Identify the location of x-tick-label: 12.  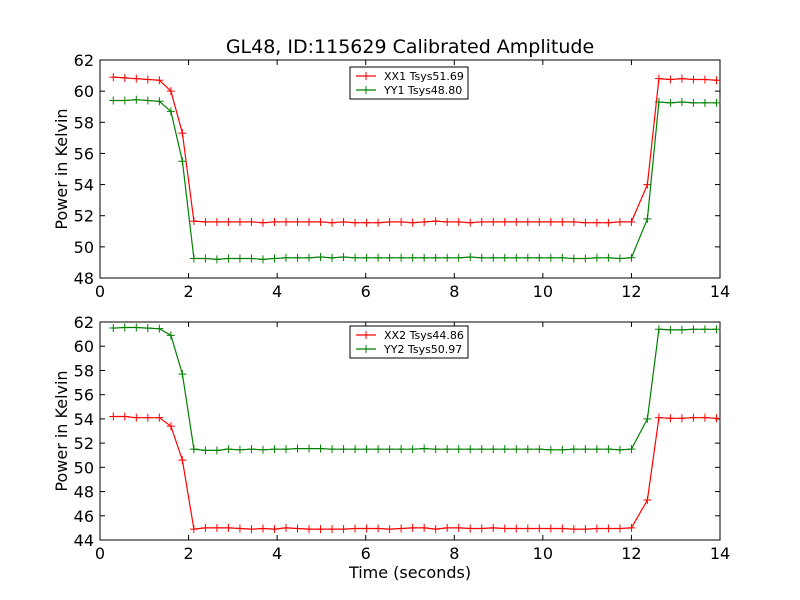
(631, 291).